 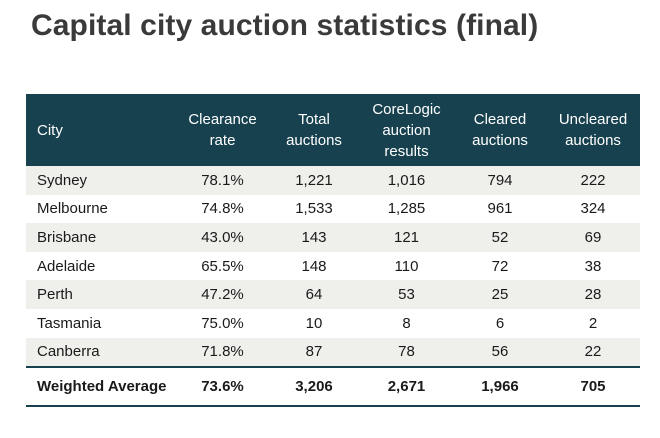 What do you see at coordinates (500, 387) in the screenshot?
I see `weighted-cleared-auctions: 1,966` at bounding box center [500, 387].